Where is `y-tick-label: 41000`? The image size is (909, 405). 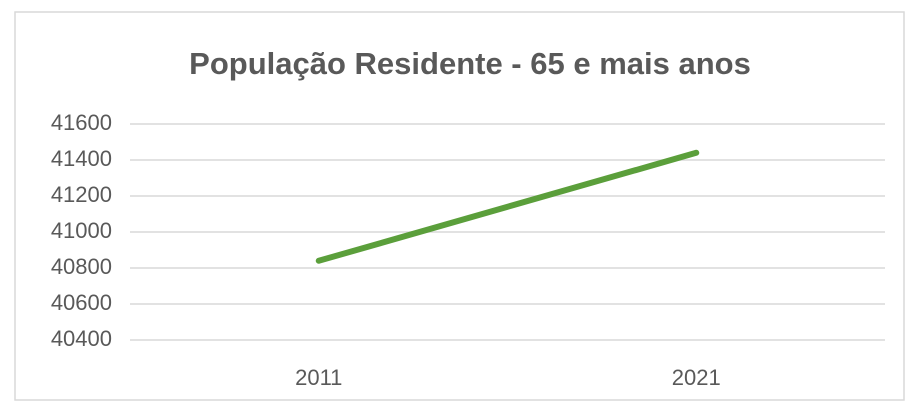 y-tick-label: 41000 is located at coordinates (81, 230).